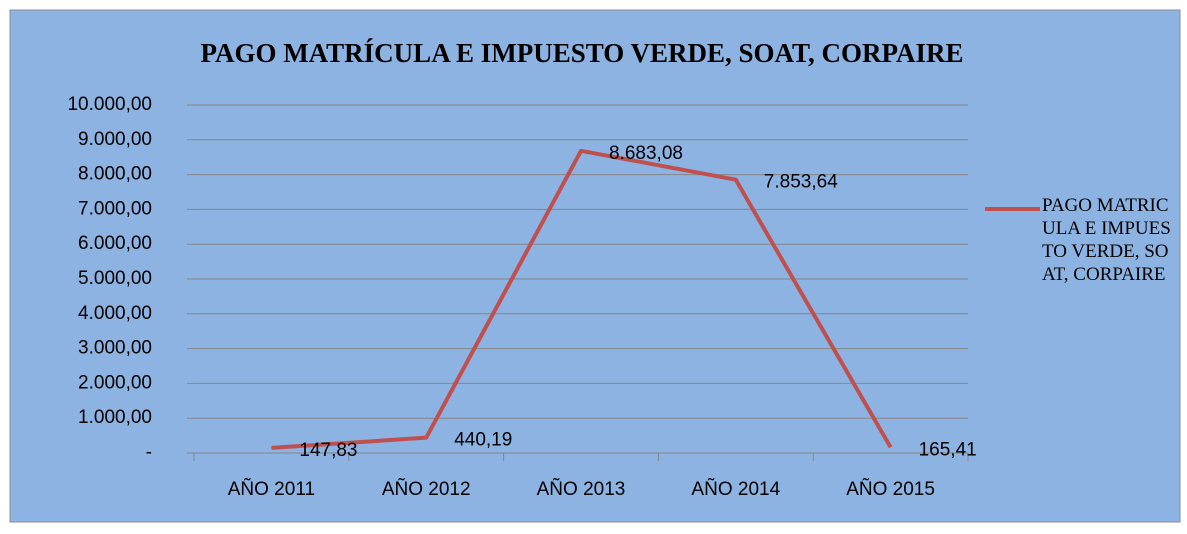 Image resolution: width=1187 pixels, height=534 pixels. What do you see at coordinates (115, 348) in the screenshot?
I see `y-tick-label: 3.000,00` at bounding box center [115, 348].